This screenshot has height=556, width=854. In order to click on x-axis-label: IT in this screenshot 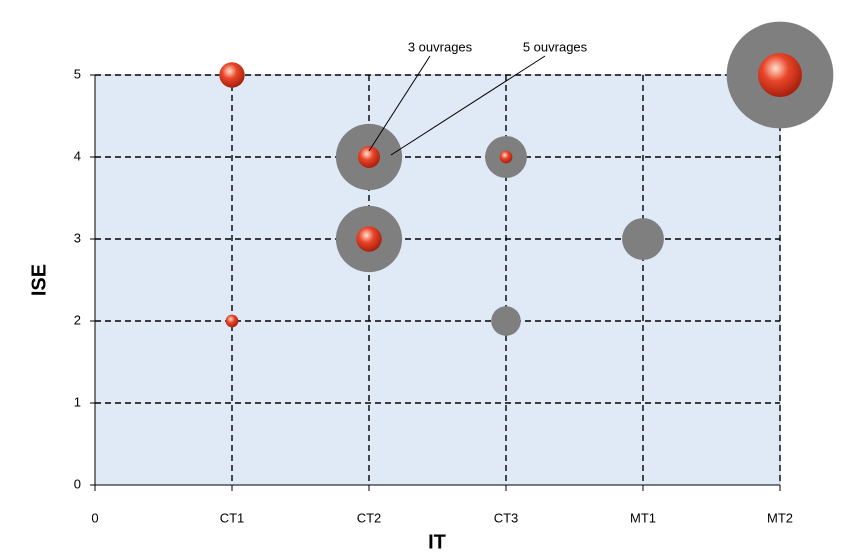, I will do `click(437, 542)`.